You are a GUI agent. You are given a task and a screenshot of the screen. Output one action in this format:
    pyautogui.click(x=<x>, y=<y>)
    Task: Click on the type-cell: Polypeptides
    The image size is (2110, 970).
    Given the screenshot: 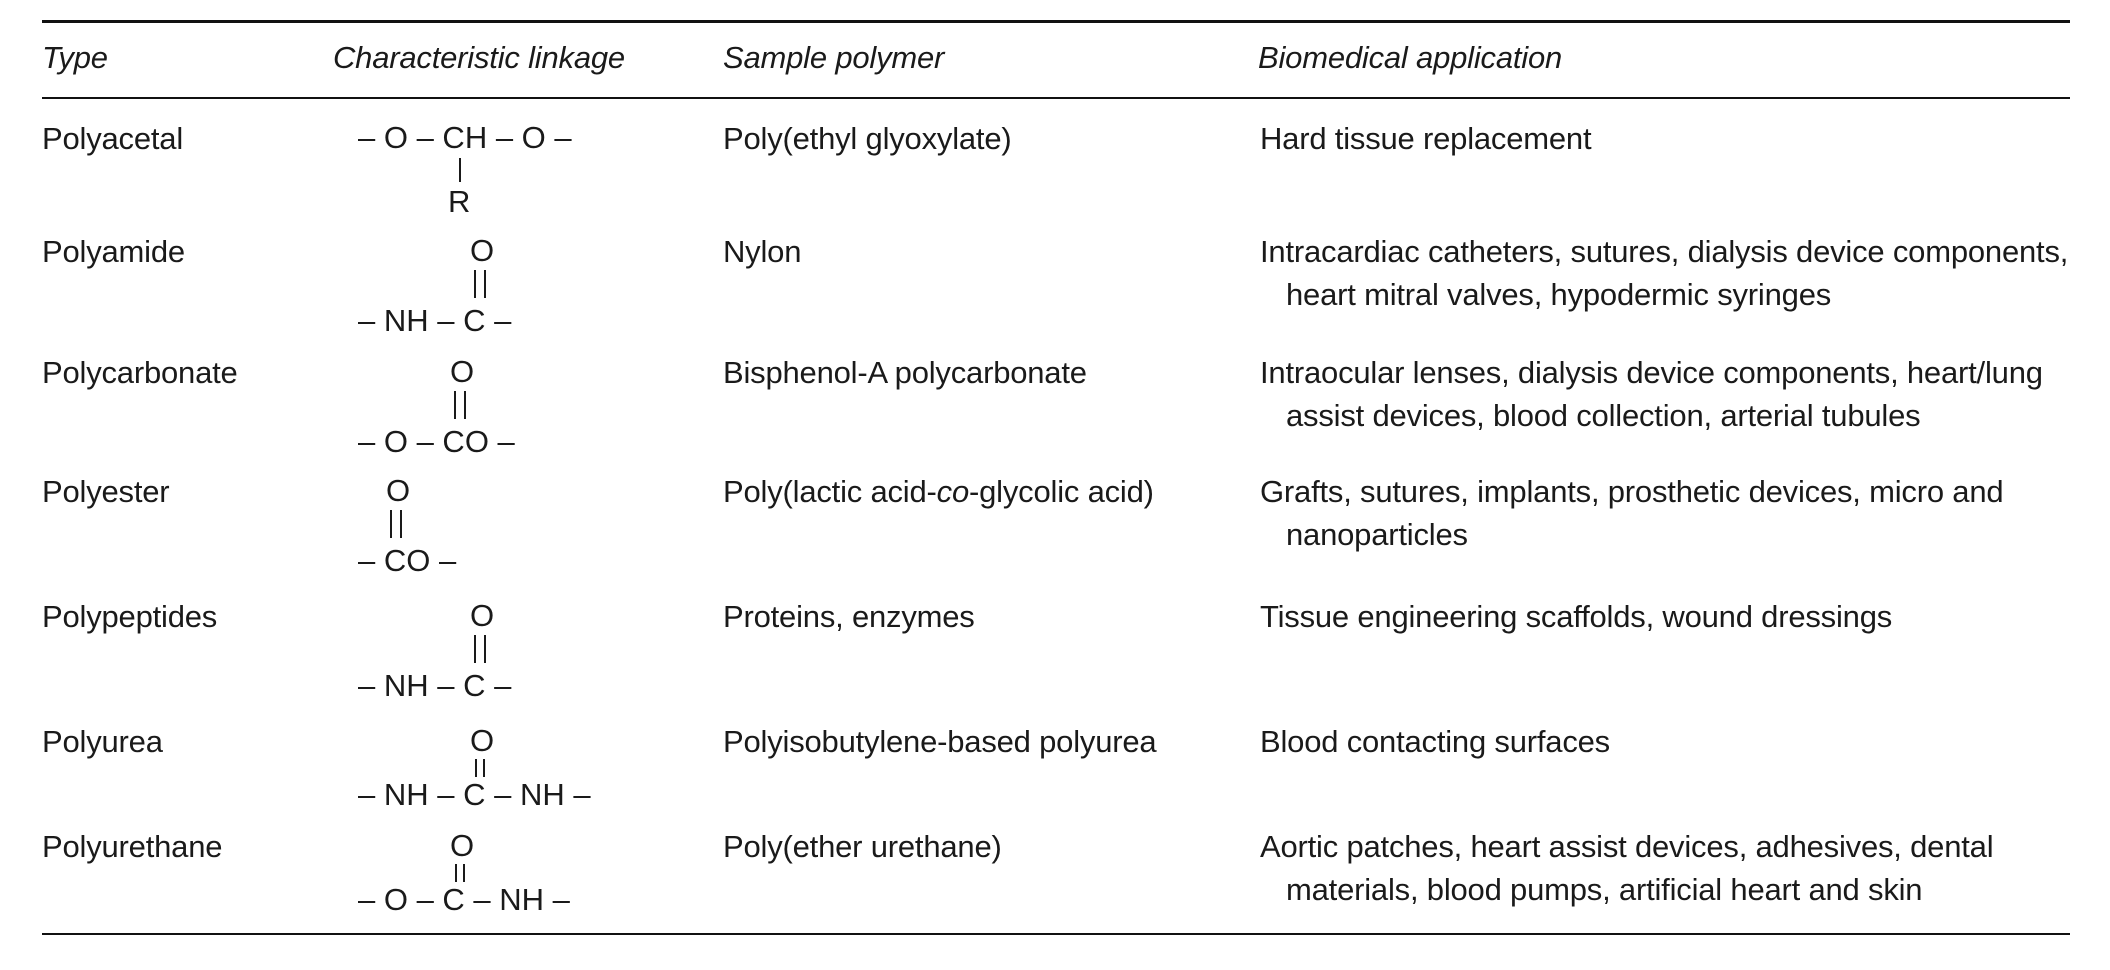 What is the action you would take?
    pyautogui.click(x=130, y=616)
    